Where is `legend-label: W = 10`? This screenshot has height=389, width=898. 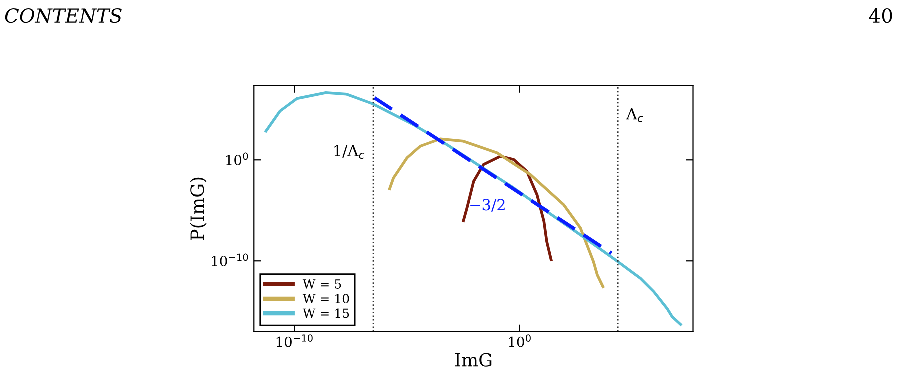
legend-label: W = 10 is located at coordinates (326, 299).